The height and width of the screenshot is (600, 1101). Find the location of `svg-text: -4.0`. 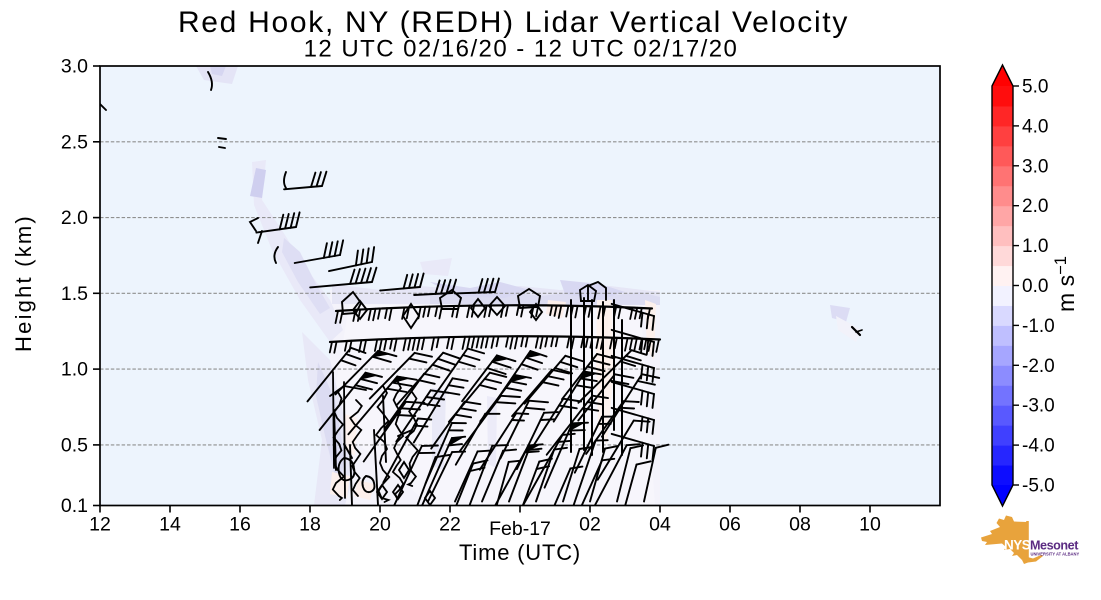

svg-text: -4.0 is located at coordinates (1038, 446).